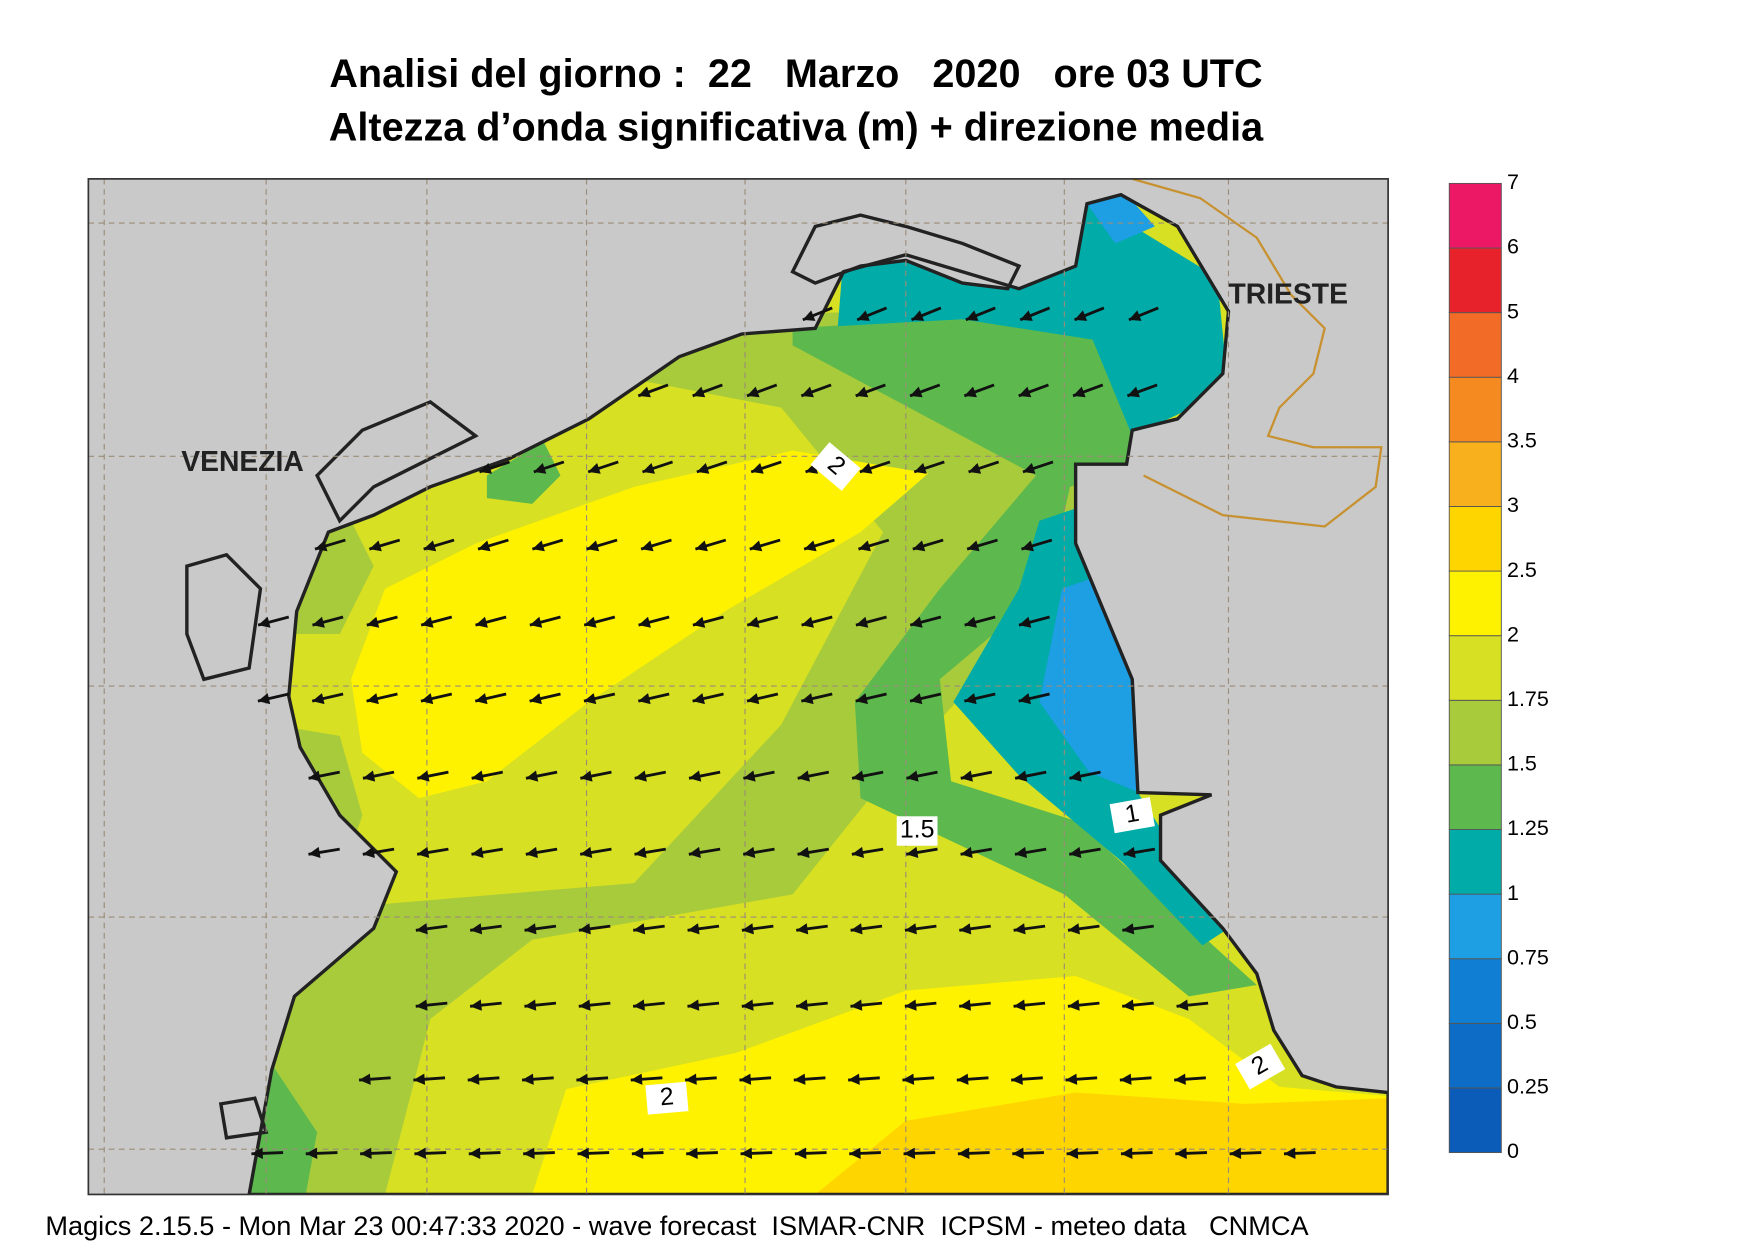 This screenshot has height=1242, width=1755. Describe the element at coordinates (1528, 957) in the screenshot. I see `colorbar-label: 0.75` at that location.